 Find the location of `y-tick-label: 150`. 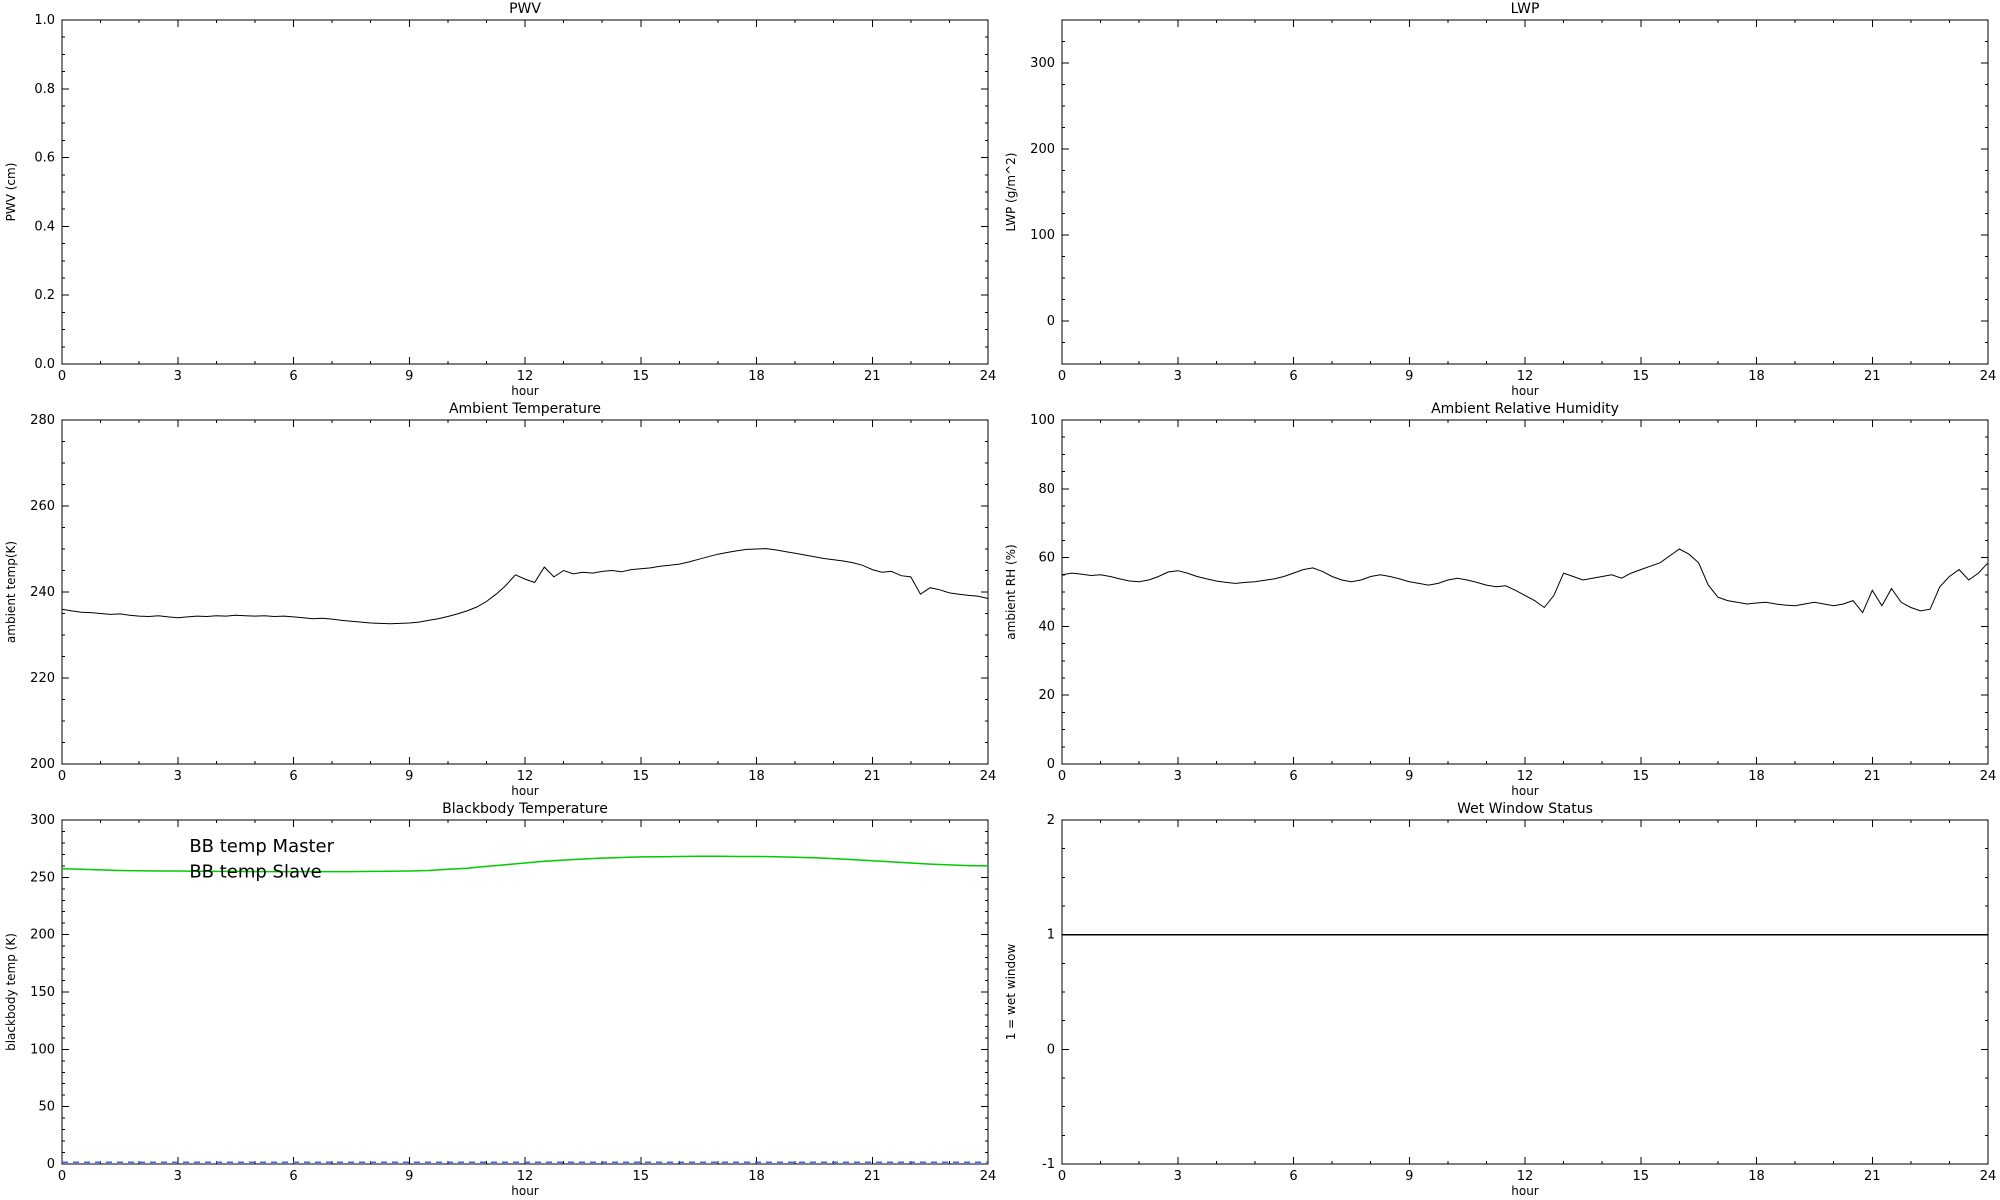

y-tick-label: 150 is located at coordinates (42, 992).